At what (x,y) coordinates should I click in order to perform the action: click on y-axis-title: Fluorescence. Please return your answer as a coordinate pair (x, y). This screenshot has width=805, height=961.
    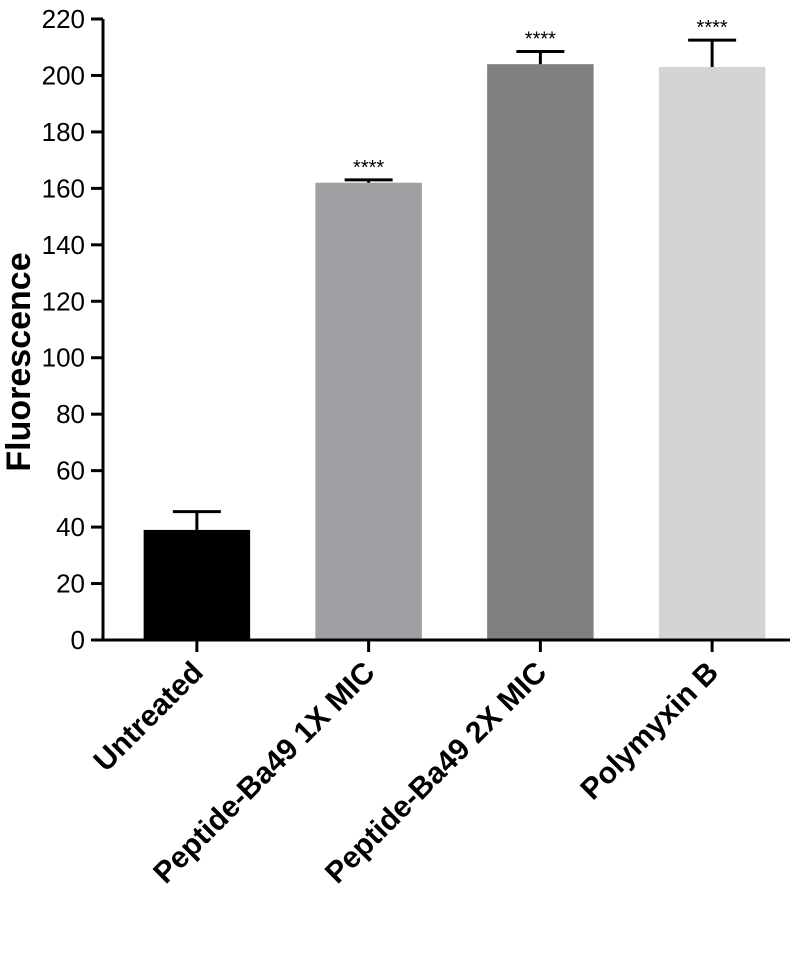
    Looking at the image, I should click on (19, 361).